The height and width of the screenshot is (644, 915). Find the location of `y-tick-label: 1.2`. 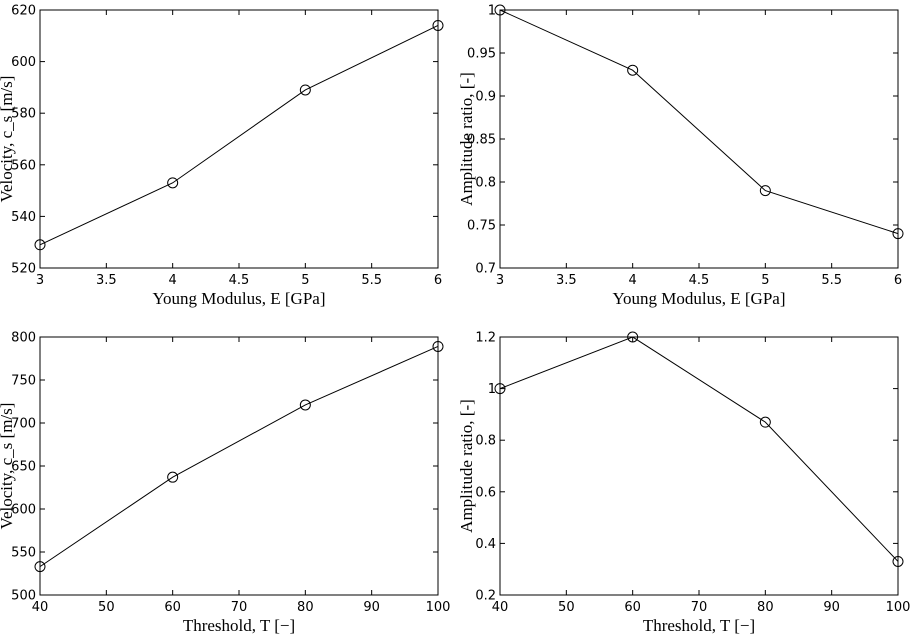

y-tick-label: 1.2 is located at coordinates (485, 338).